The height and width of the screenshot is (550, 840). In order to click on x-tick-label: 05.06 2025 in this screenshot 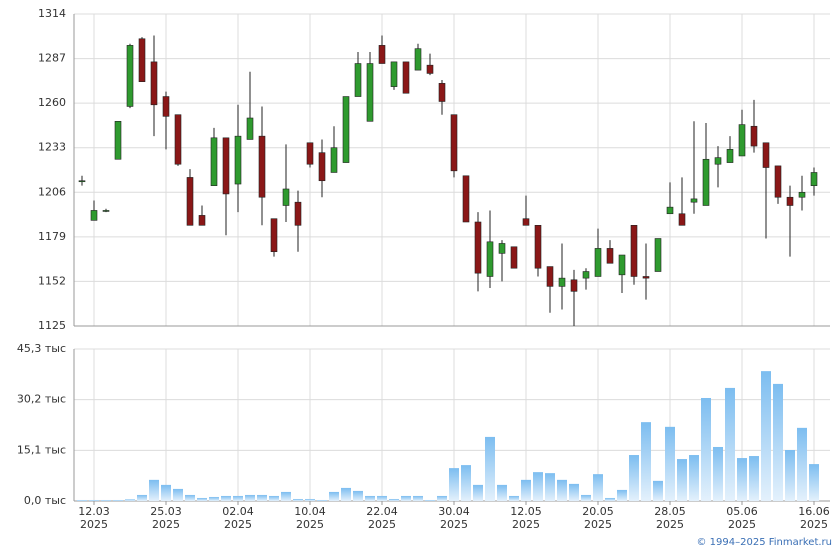, I will do `click(742, 518)`.